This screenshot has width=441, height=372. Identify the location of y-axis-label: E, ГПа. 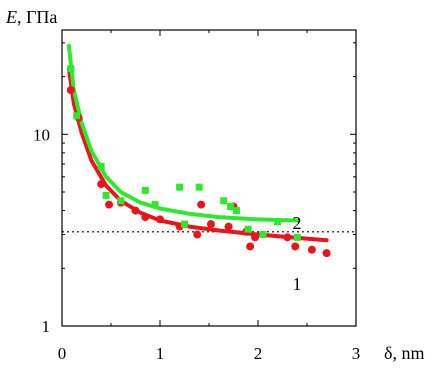
(31, 17).